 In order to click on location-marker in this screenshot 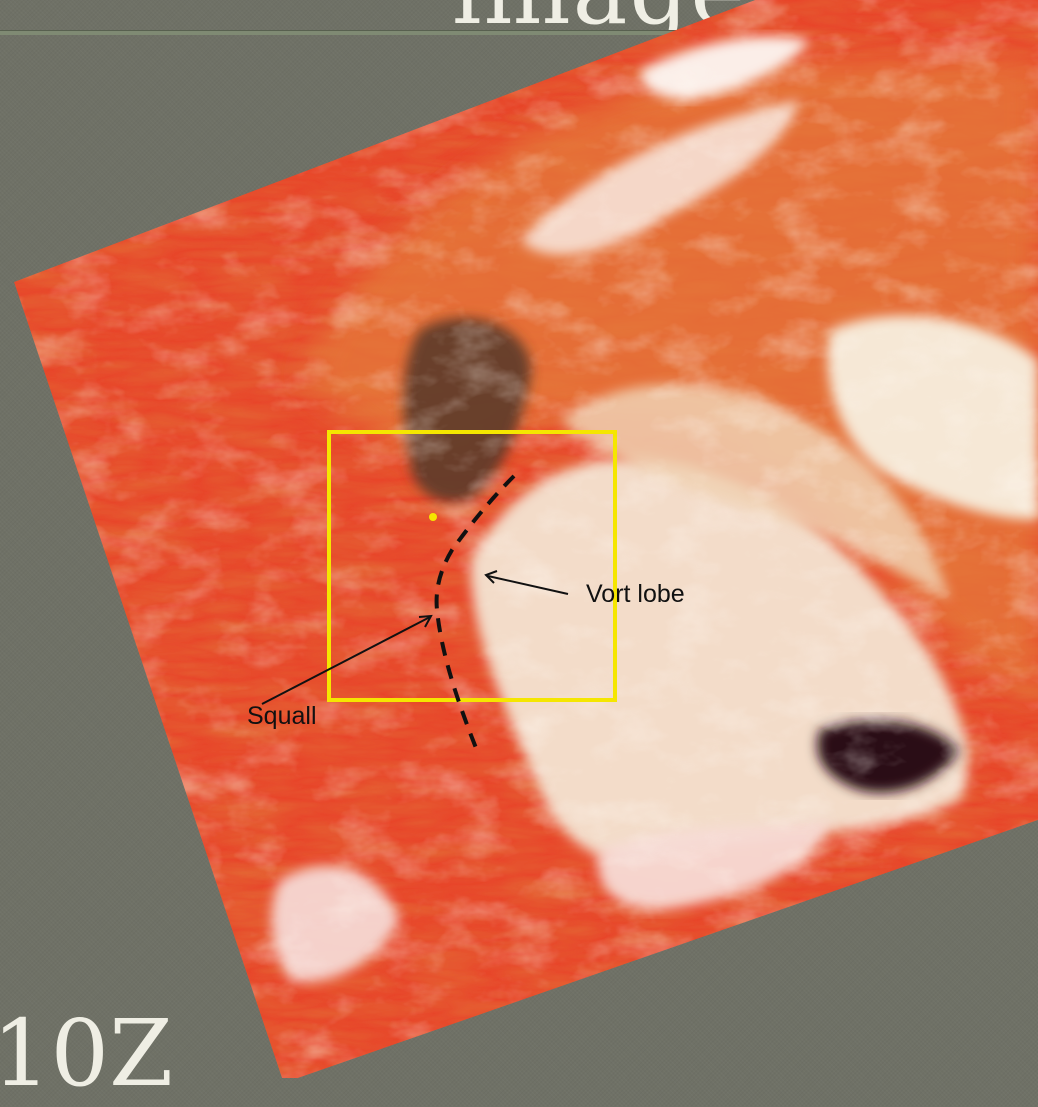, I will do `click(433, 517)`.